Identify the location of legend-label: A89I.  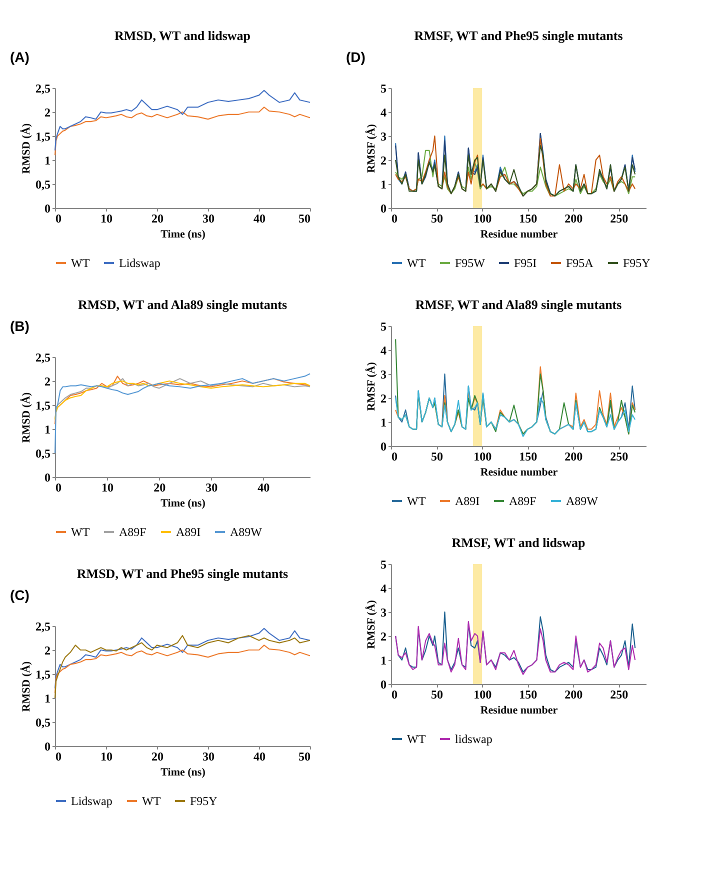
(467, 501).